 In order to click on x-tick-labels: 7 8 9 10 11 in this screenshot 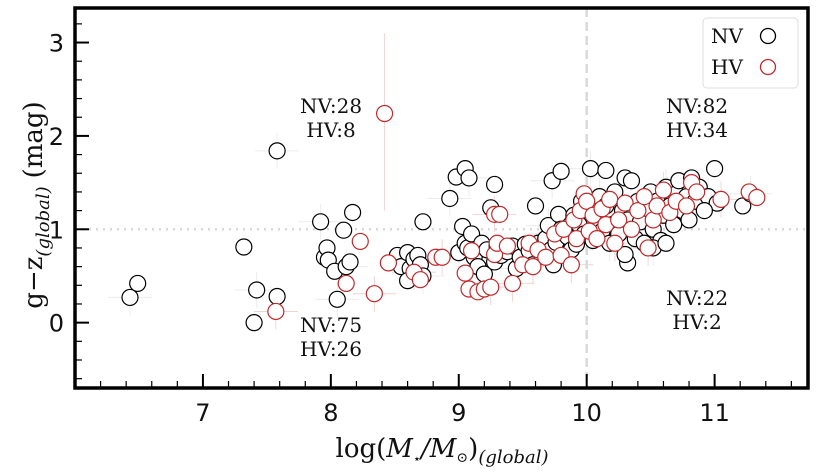, I will do `click(462, 413)`.